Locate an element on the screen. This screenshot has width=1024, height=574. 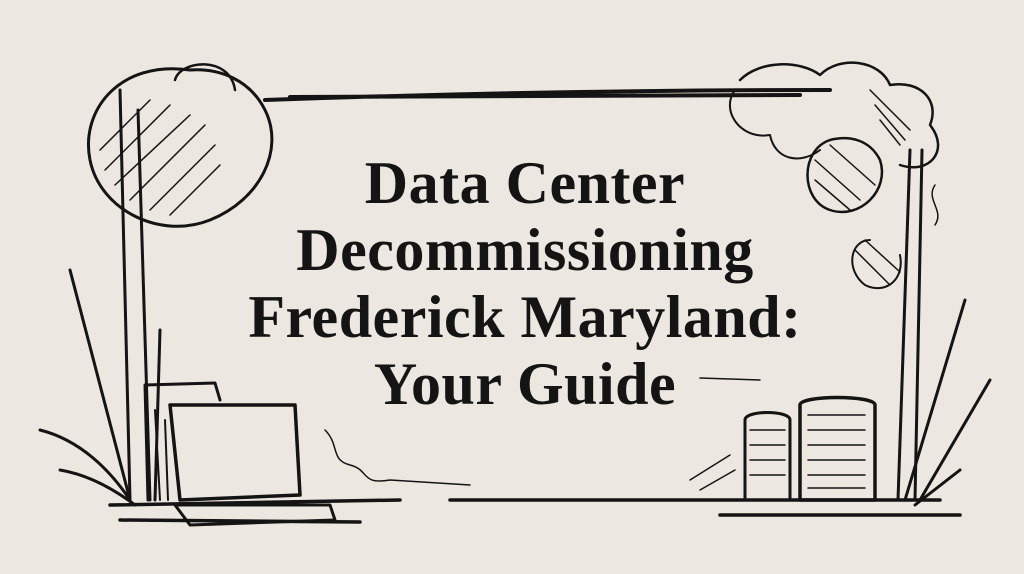
small-arc is located at coordinates (730, 379).